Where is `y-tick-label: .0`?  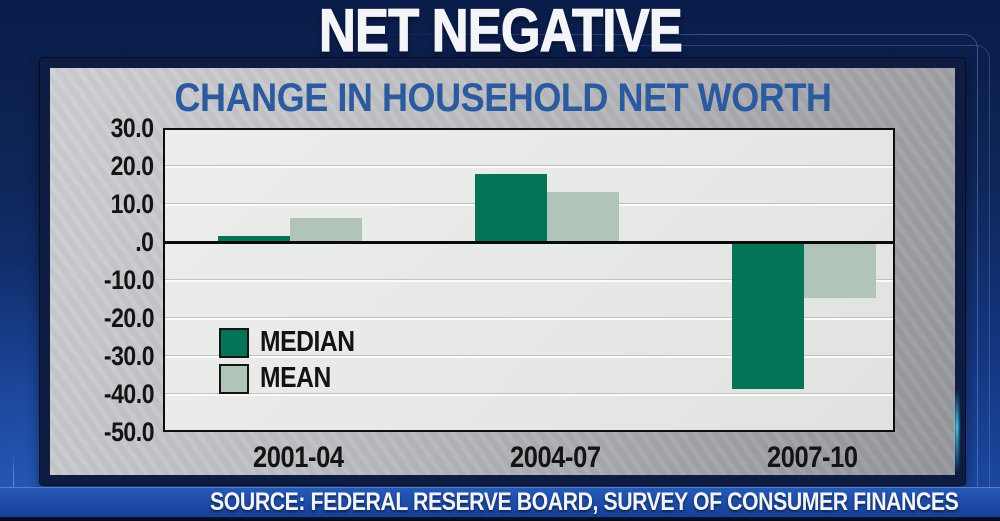
y-tick-label: .0 is located at coordinates (145, 242).